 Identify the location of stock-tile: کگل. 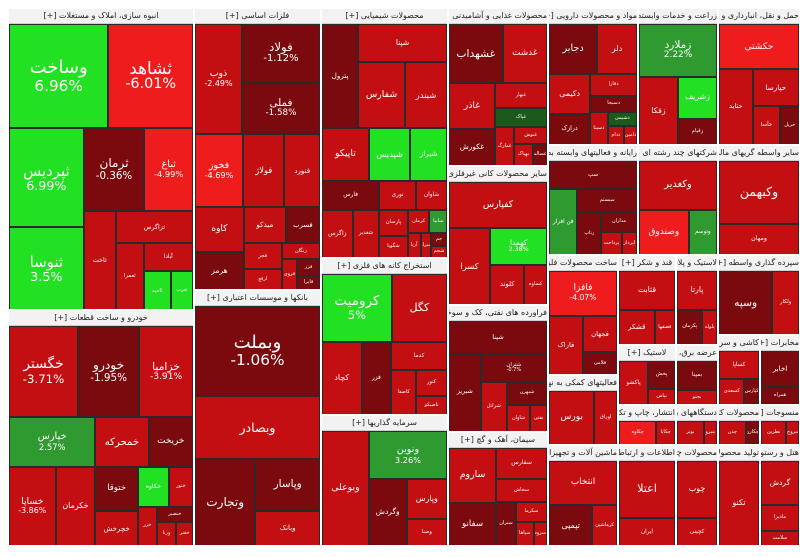
(419, 308).